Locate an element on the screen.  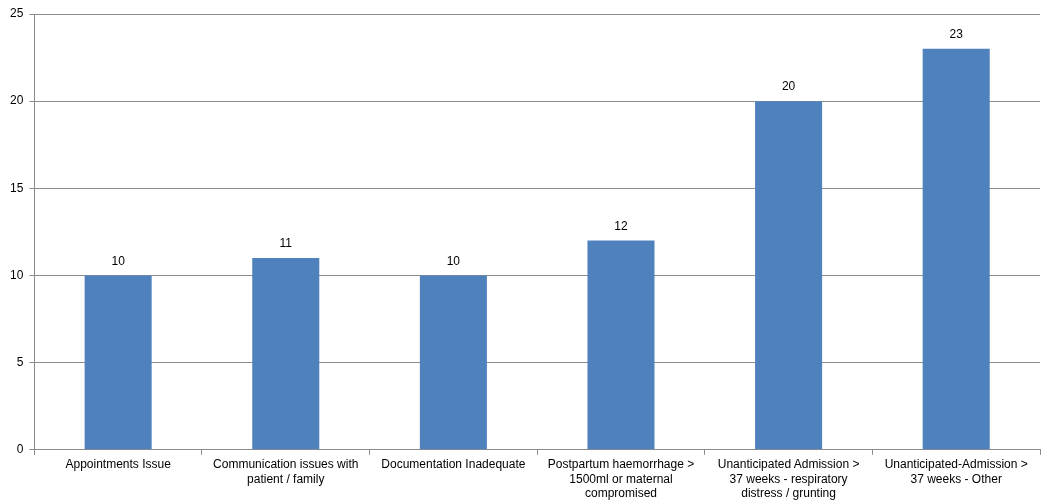
data-label: 11 is located at coordinates (286, 243).